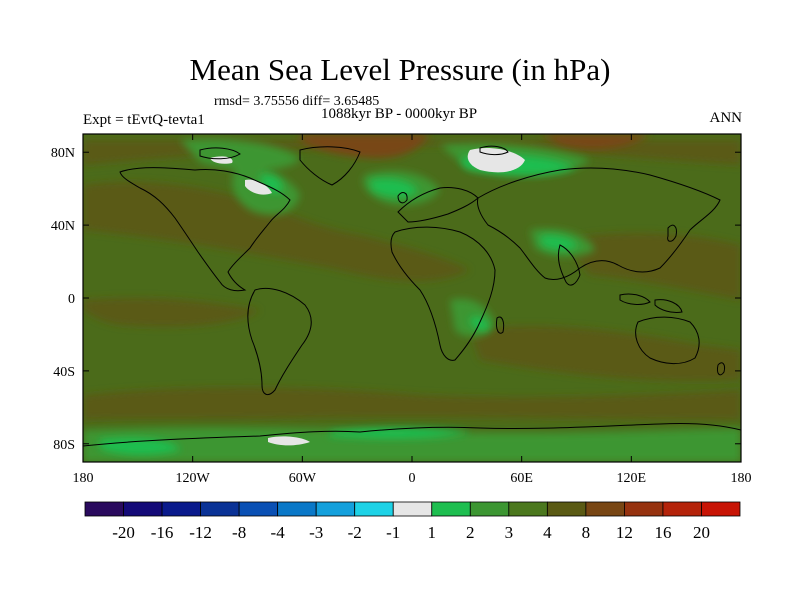 The image size is (800, 600). Describe the element at coordinates (64, 445) in the screenshot. I see `y-tick-label: 80S` at that location.